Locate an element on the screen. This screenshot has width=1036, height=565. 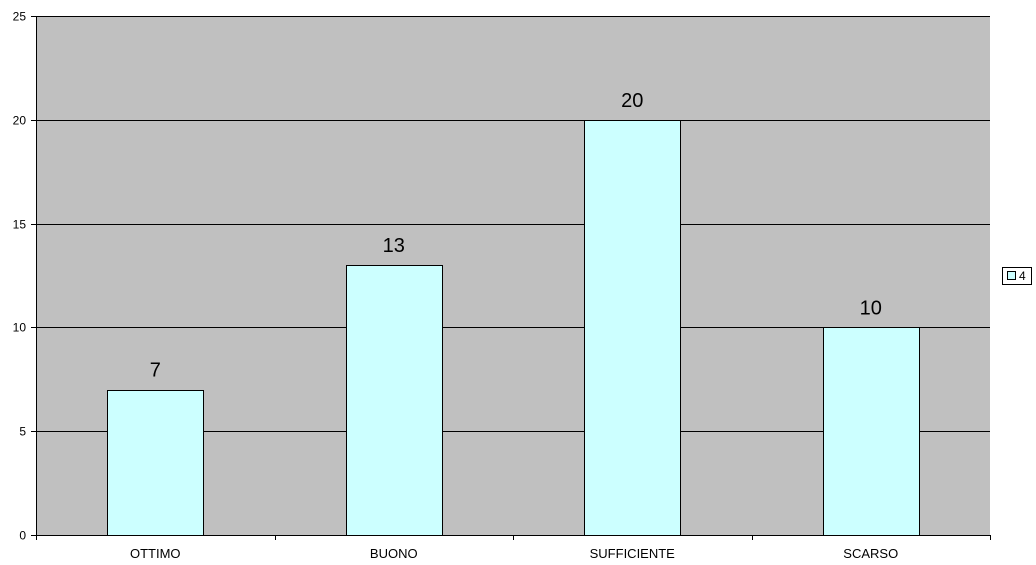
data-label: 20 is located at coordinates (632, 101).